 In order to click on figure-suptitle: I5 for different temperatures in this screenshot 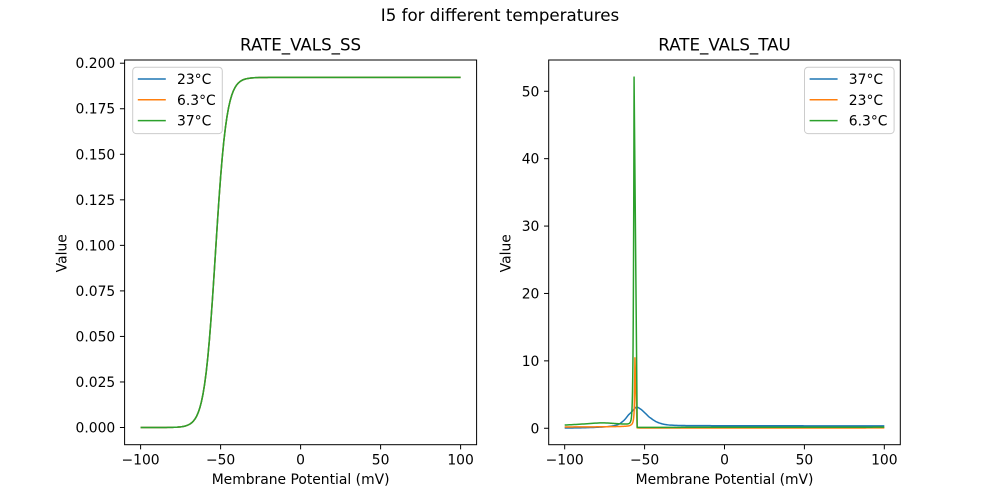, I will do `click(500, 15)`.